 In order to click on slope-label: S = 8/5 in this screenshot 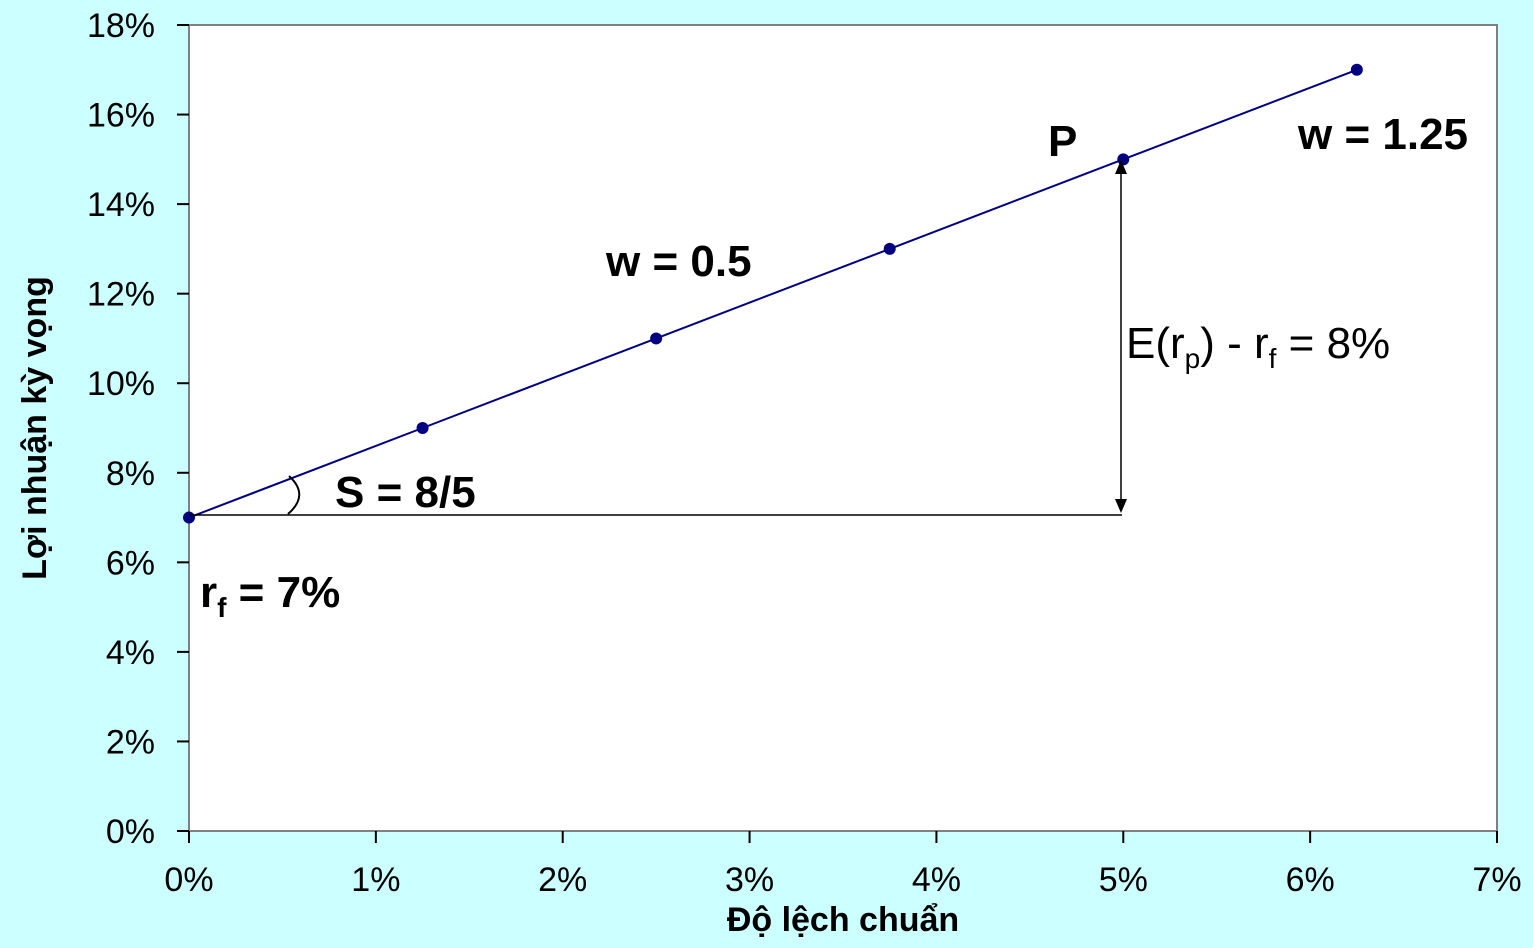, I will do `click(405, 492)`.